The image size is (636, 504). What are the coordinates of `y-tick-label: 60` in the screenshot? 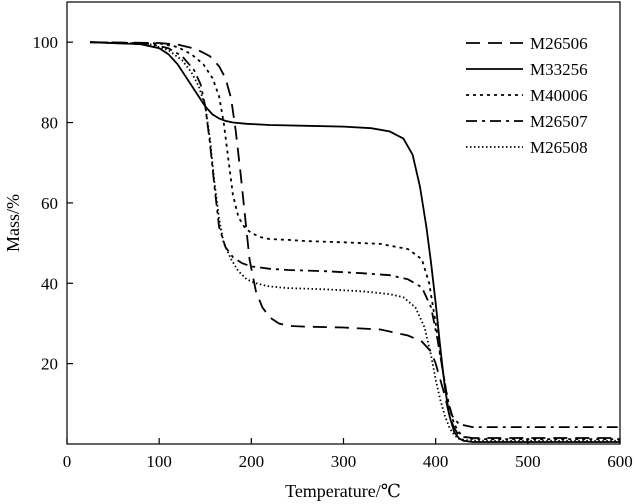 It's located at (49, 203).